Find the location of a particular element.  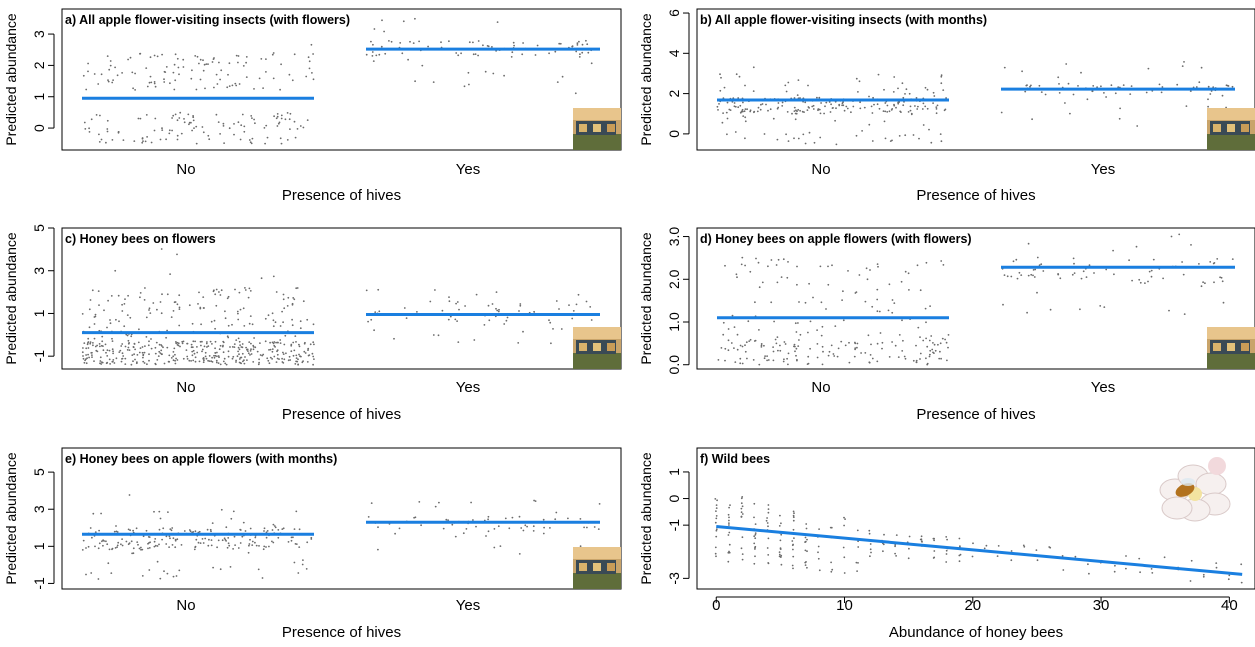

x-axis-title: Presence of hives is located at coordinates (341, 632).